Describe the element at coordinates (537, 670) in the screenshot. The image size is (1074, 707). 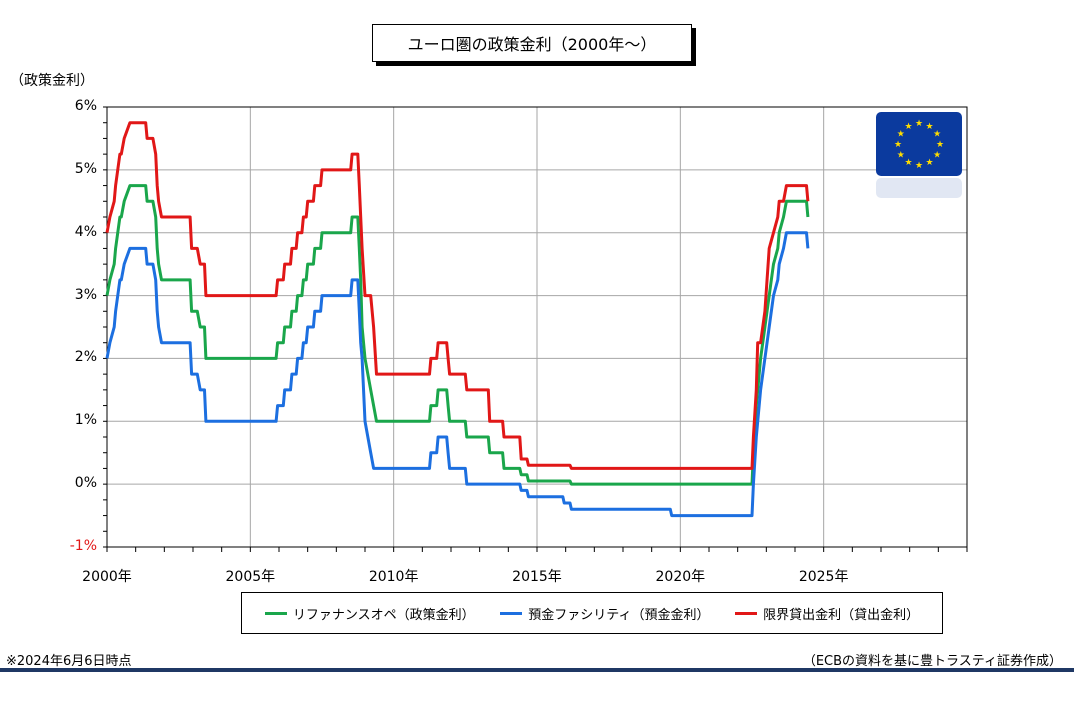
I see `bottom-divider` at that location.